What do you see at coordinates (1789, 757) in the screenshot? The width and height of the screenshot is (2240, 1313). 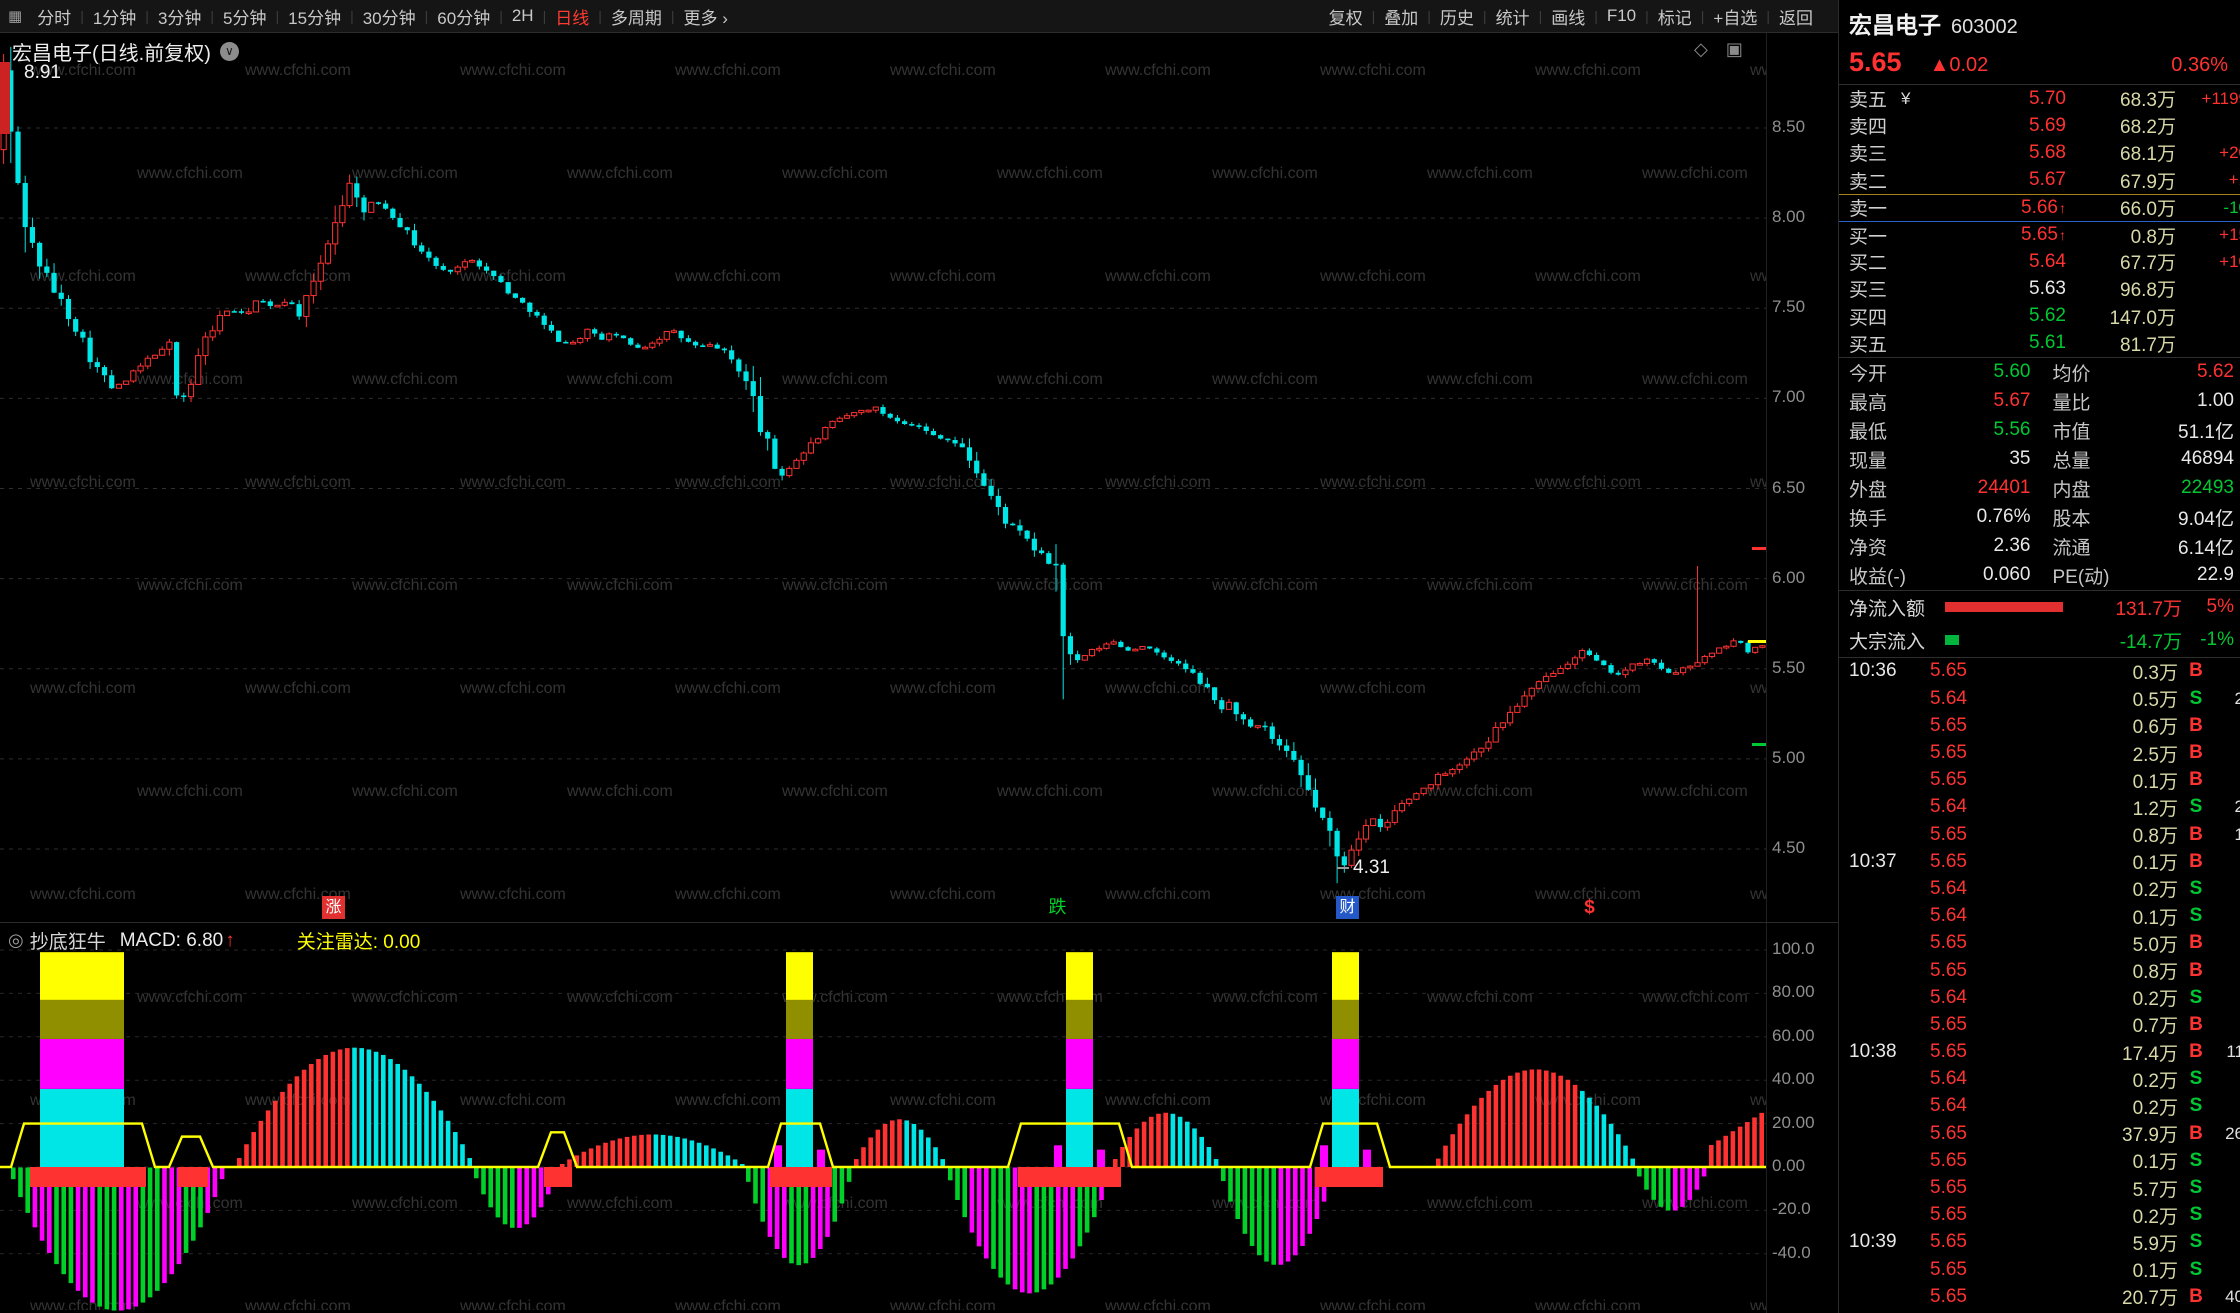 I see `price-axis-label: 5.00` at bounding box center [1789, 757].